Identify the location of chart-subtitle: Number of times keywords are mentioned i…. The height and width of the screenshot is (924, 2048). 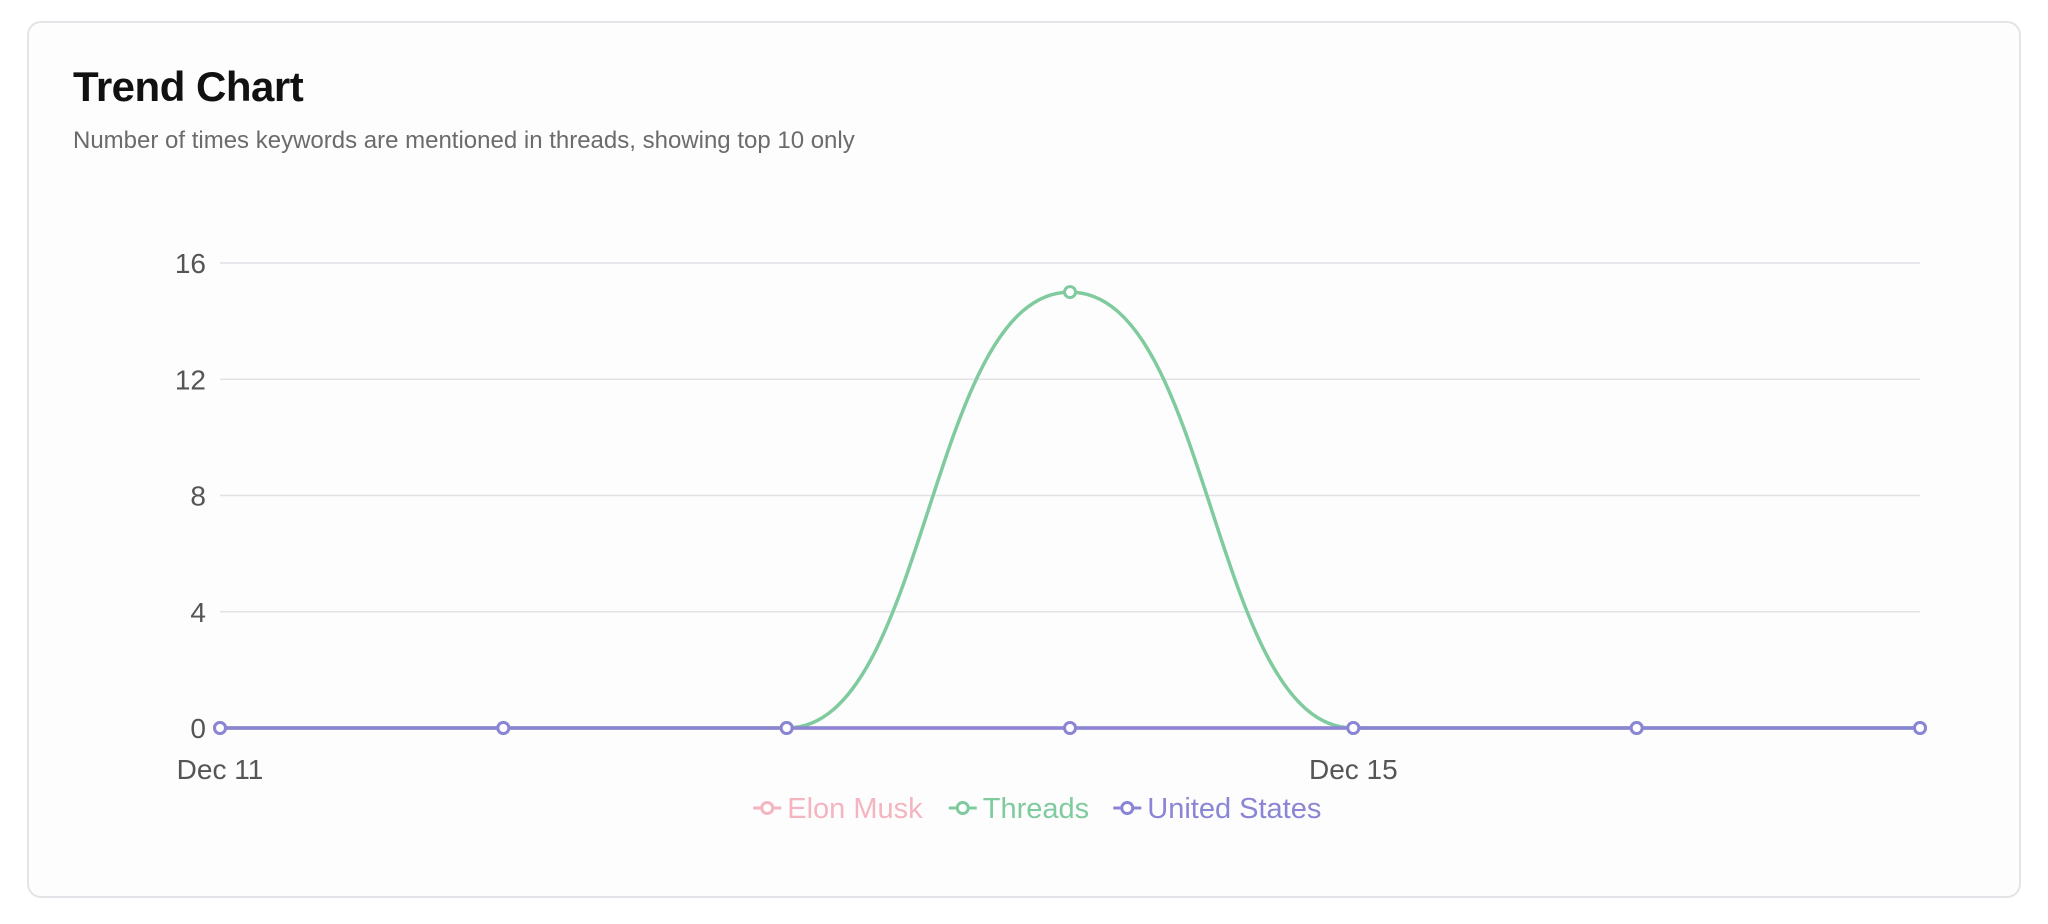
(464, 140).